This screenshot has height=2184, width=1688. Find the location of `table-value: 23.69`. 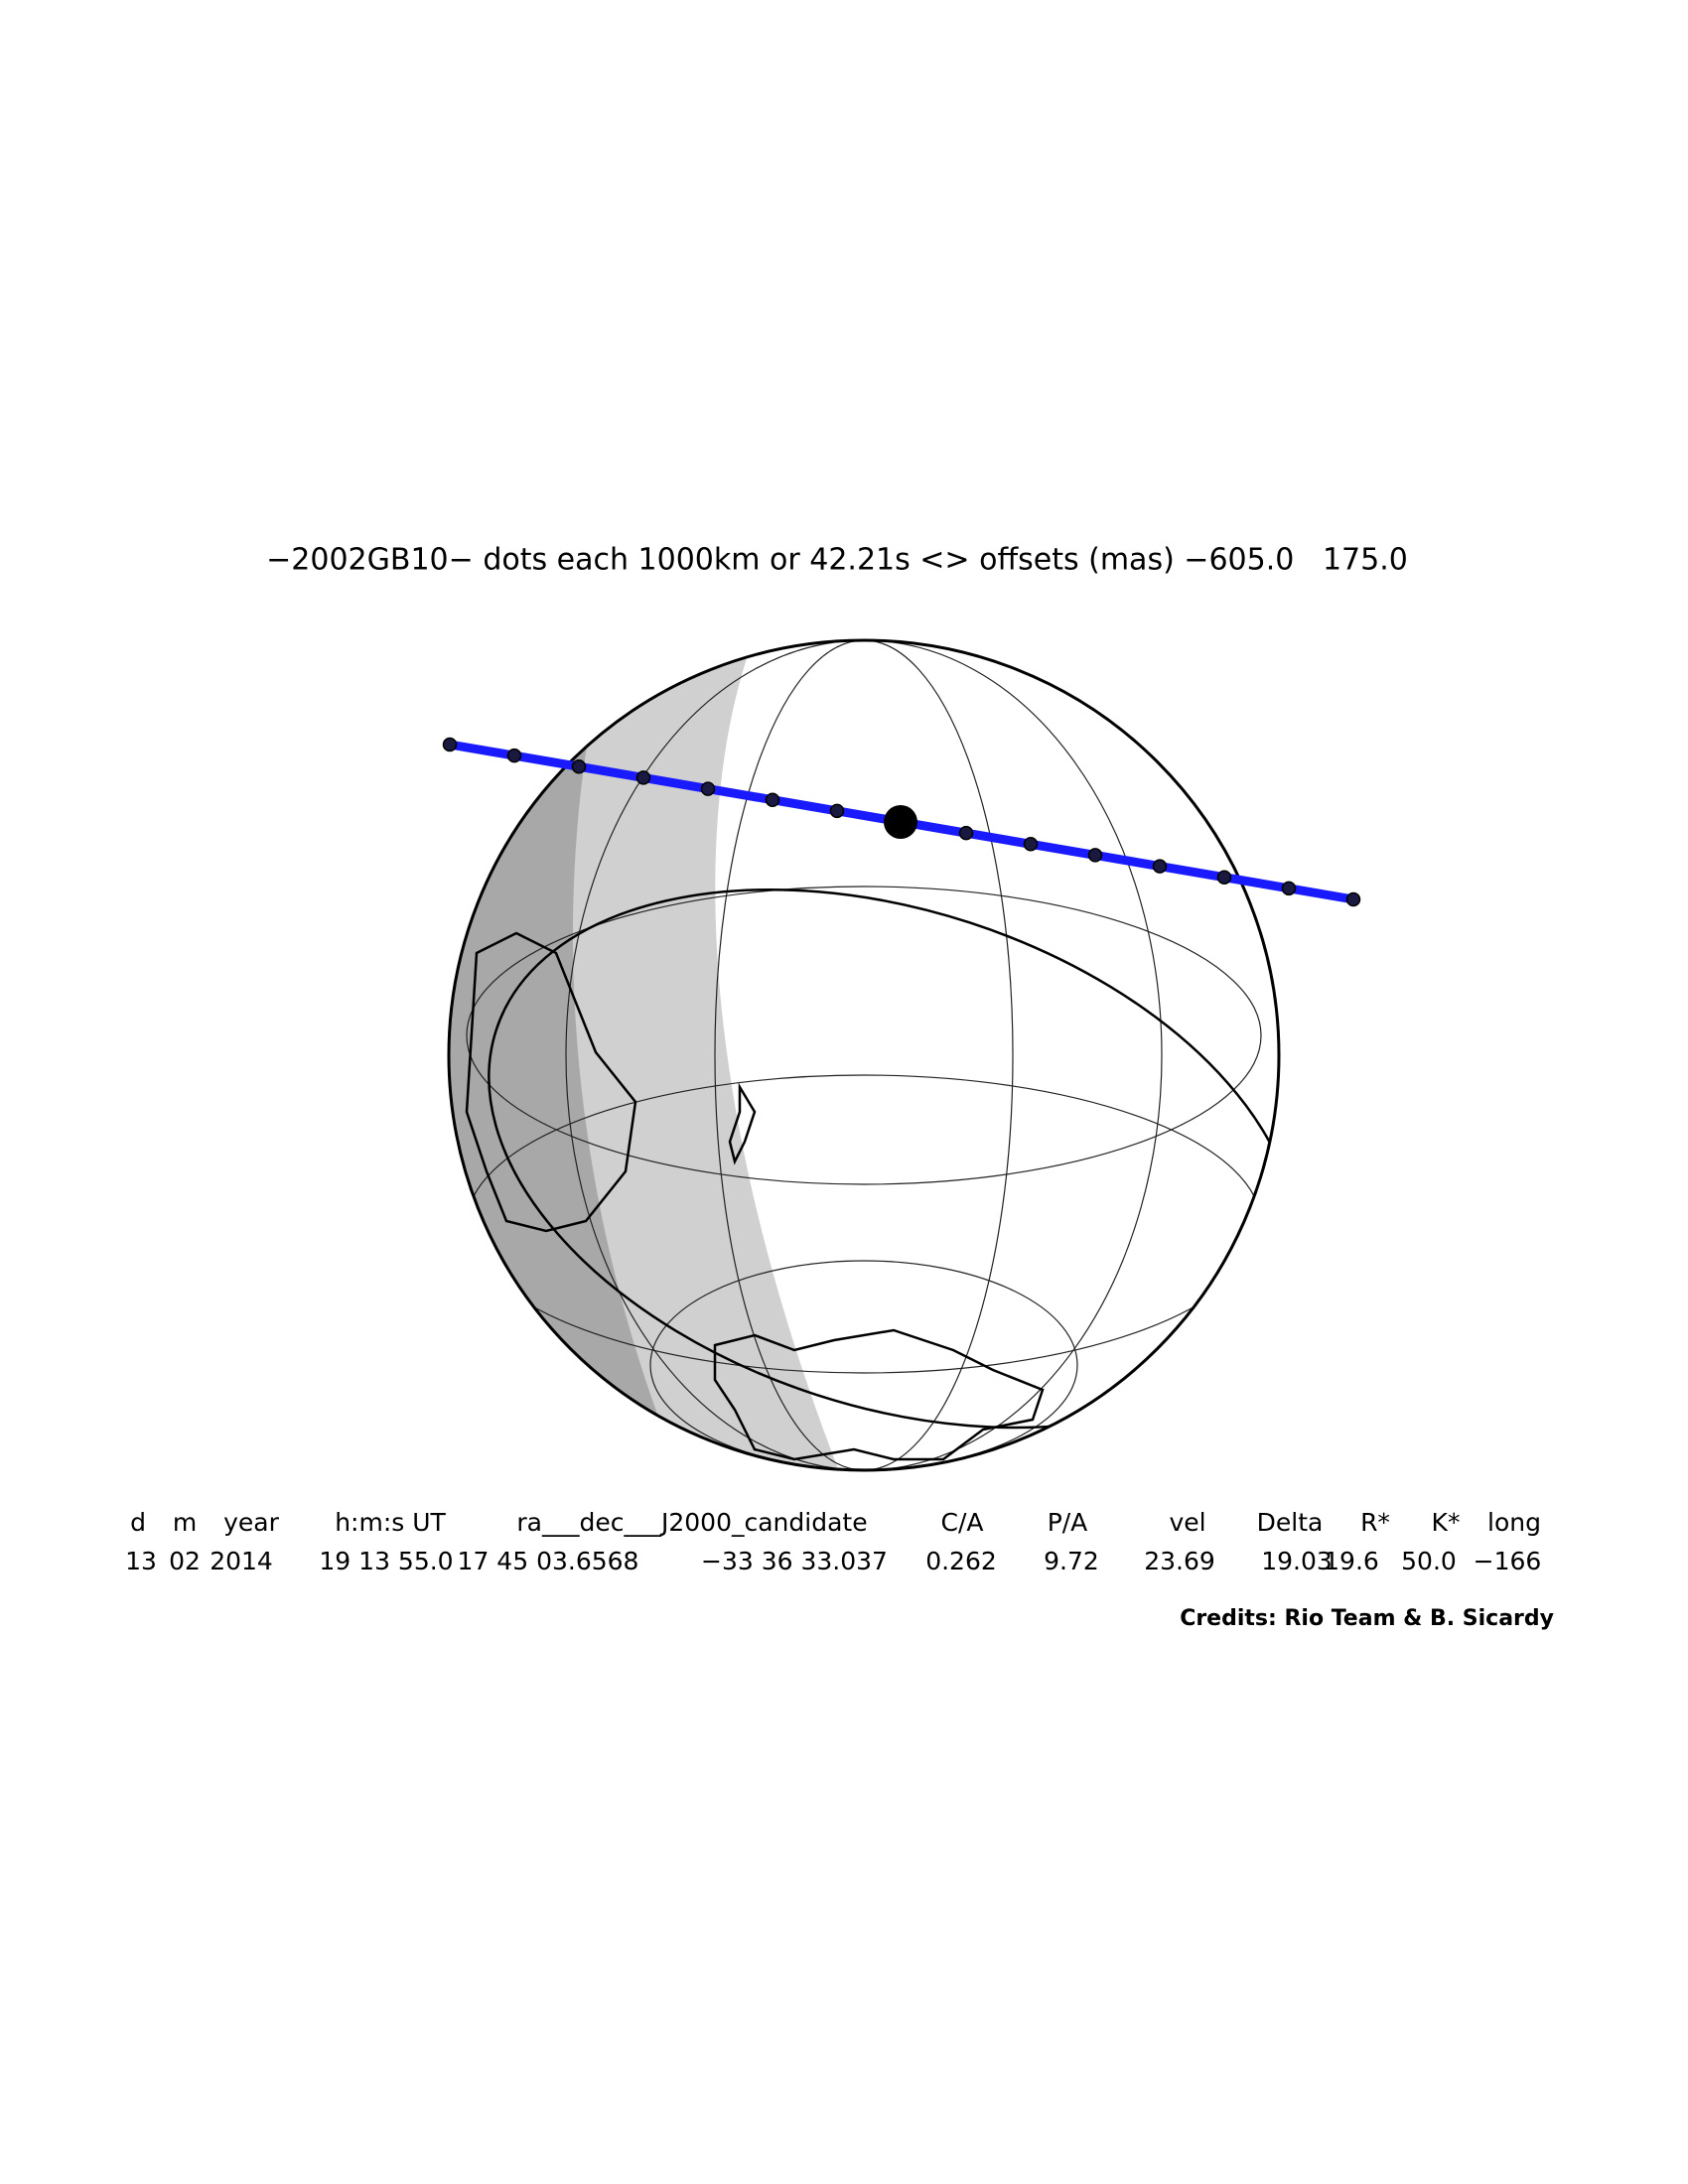

table-value: 23.69 is located at coordinates (1179, 1561).